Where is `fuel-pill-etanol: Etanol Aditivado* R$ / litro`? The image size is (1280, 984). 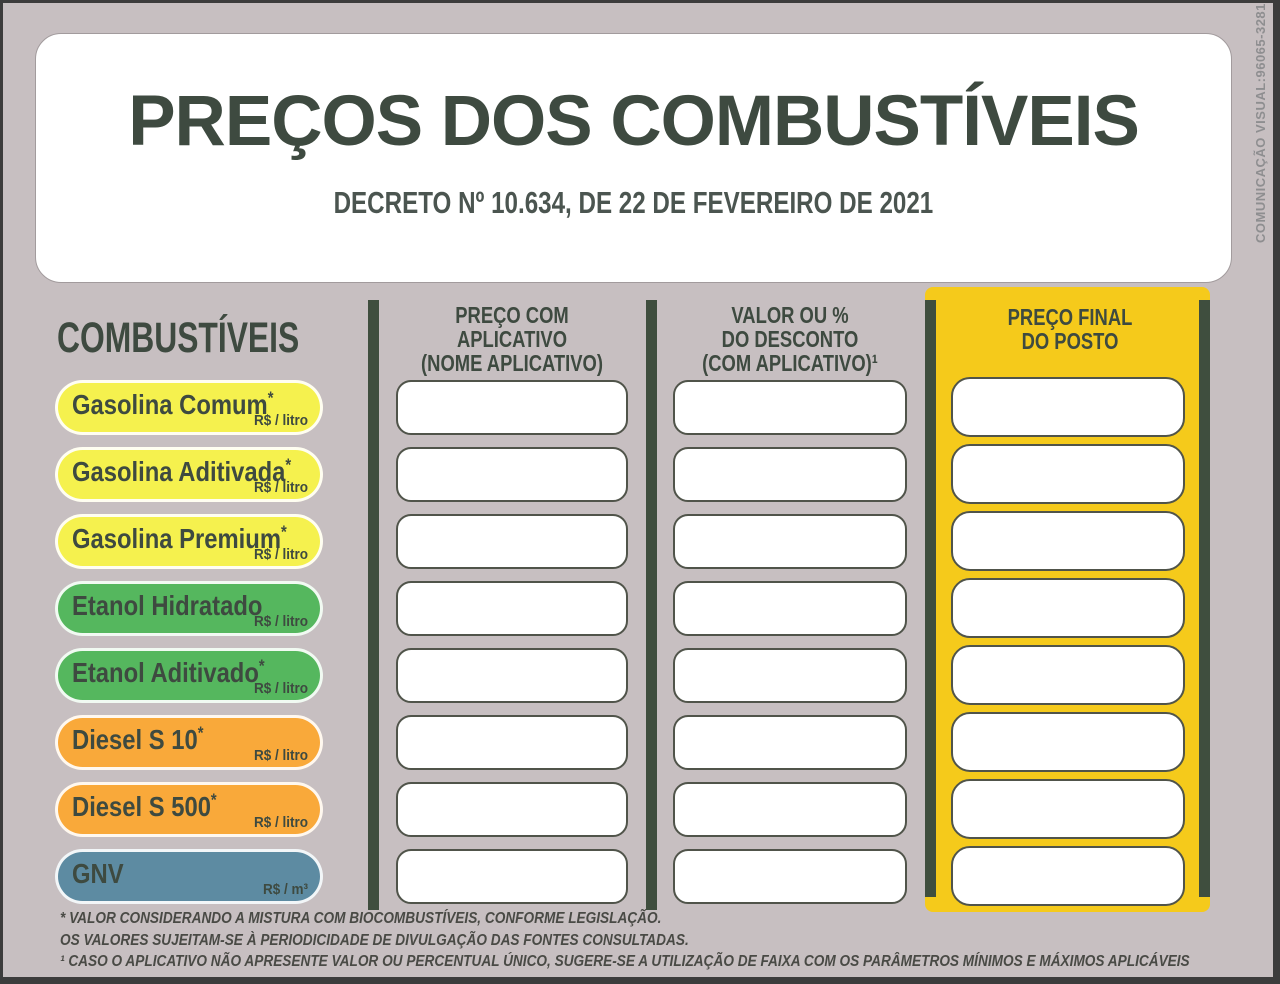
fuel-pill-etanol: Etanol Aditivado* R$ / litro is located at coordinates (189, 675).